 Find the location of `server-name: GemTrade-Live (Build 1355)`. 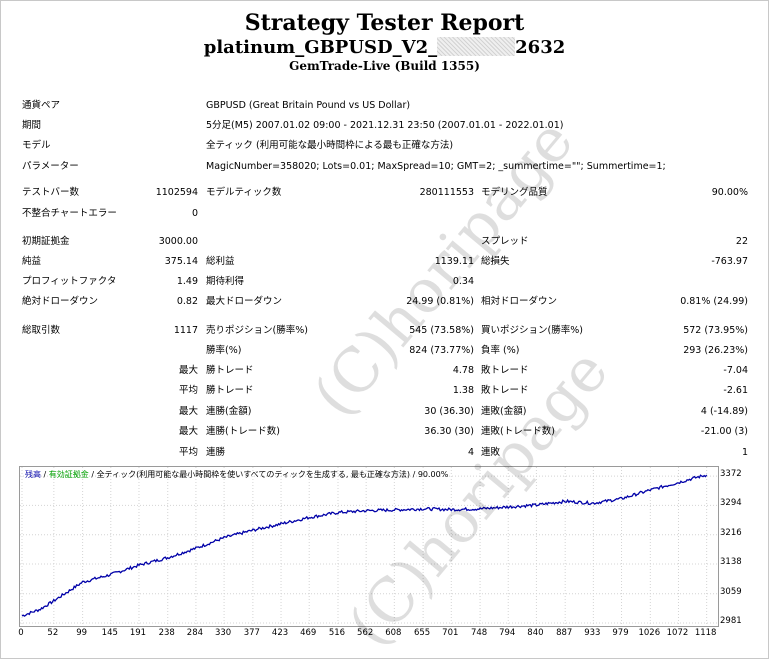

server-name: GemTrade-Live (Build 1355) is located at coordinates (384, 66).